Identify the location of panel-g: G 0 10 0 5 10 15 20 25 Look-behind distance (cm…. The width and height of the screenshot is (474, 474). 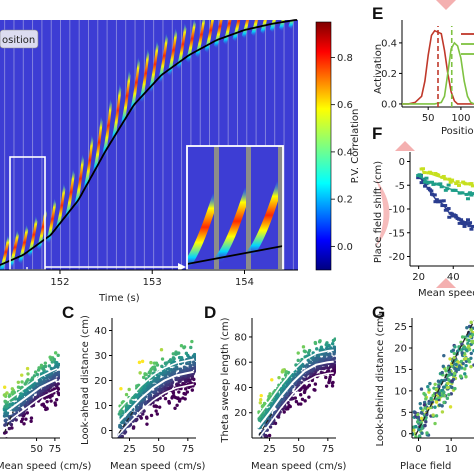
(423, 387).